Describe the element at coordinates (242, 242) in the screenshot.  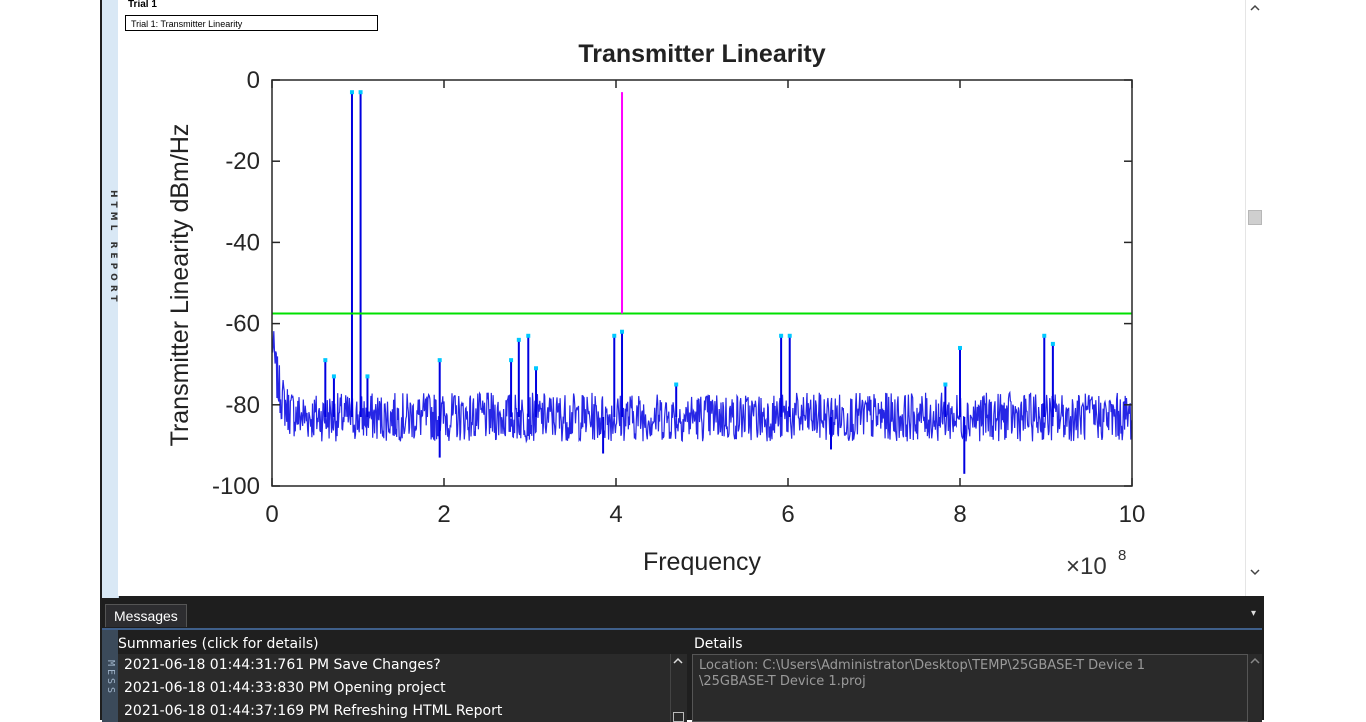
I see `y-tick-label: -40` at that location.